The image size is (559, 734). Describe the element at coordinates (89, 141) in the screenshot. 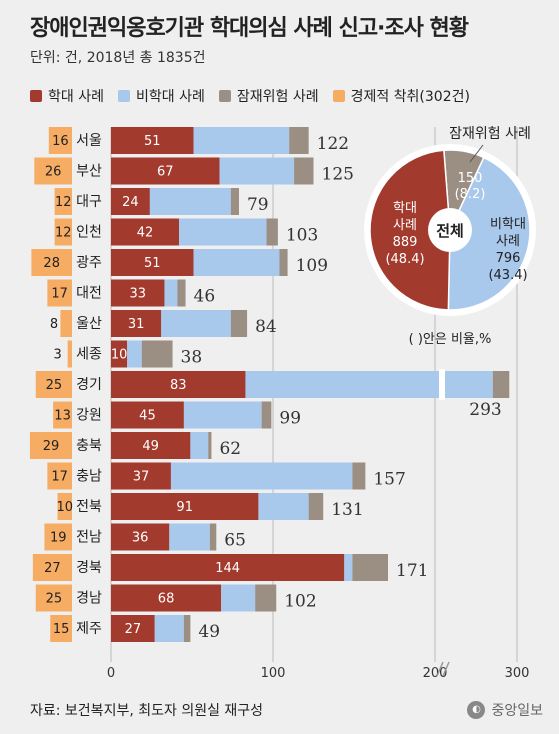

I see `region-label: 서울` at that location.